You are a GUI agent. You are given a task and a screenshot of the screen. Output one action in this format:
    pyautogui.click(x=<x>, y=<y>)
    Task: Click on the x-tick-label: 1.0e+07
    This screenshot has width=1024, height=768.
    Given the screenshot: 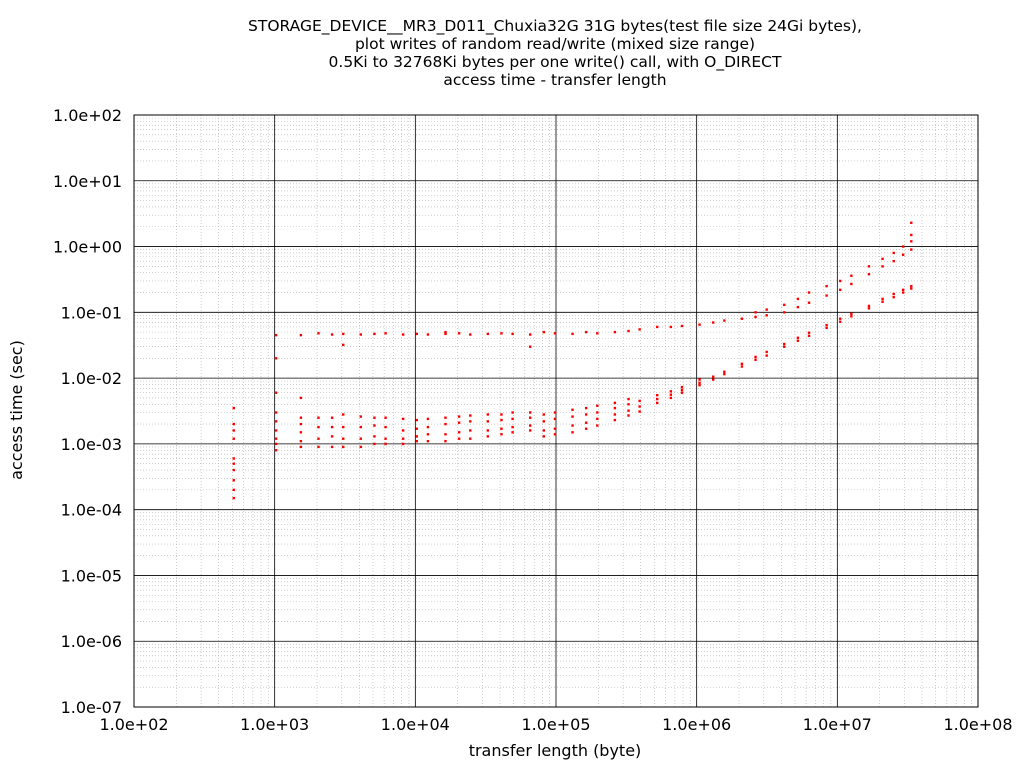 What is the action you would take?
    pyautogui.click(x=837, y=724)
    